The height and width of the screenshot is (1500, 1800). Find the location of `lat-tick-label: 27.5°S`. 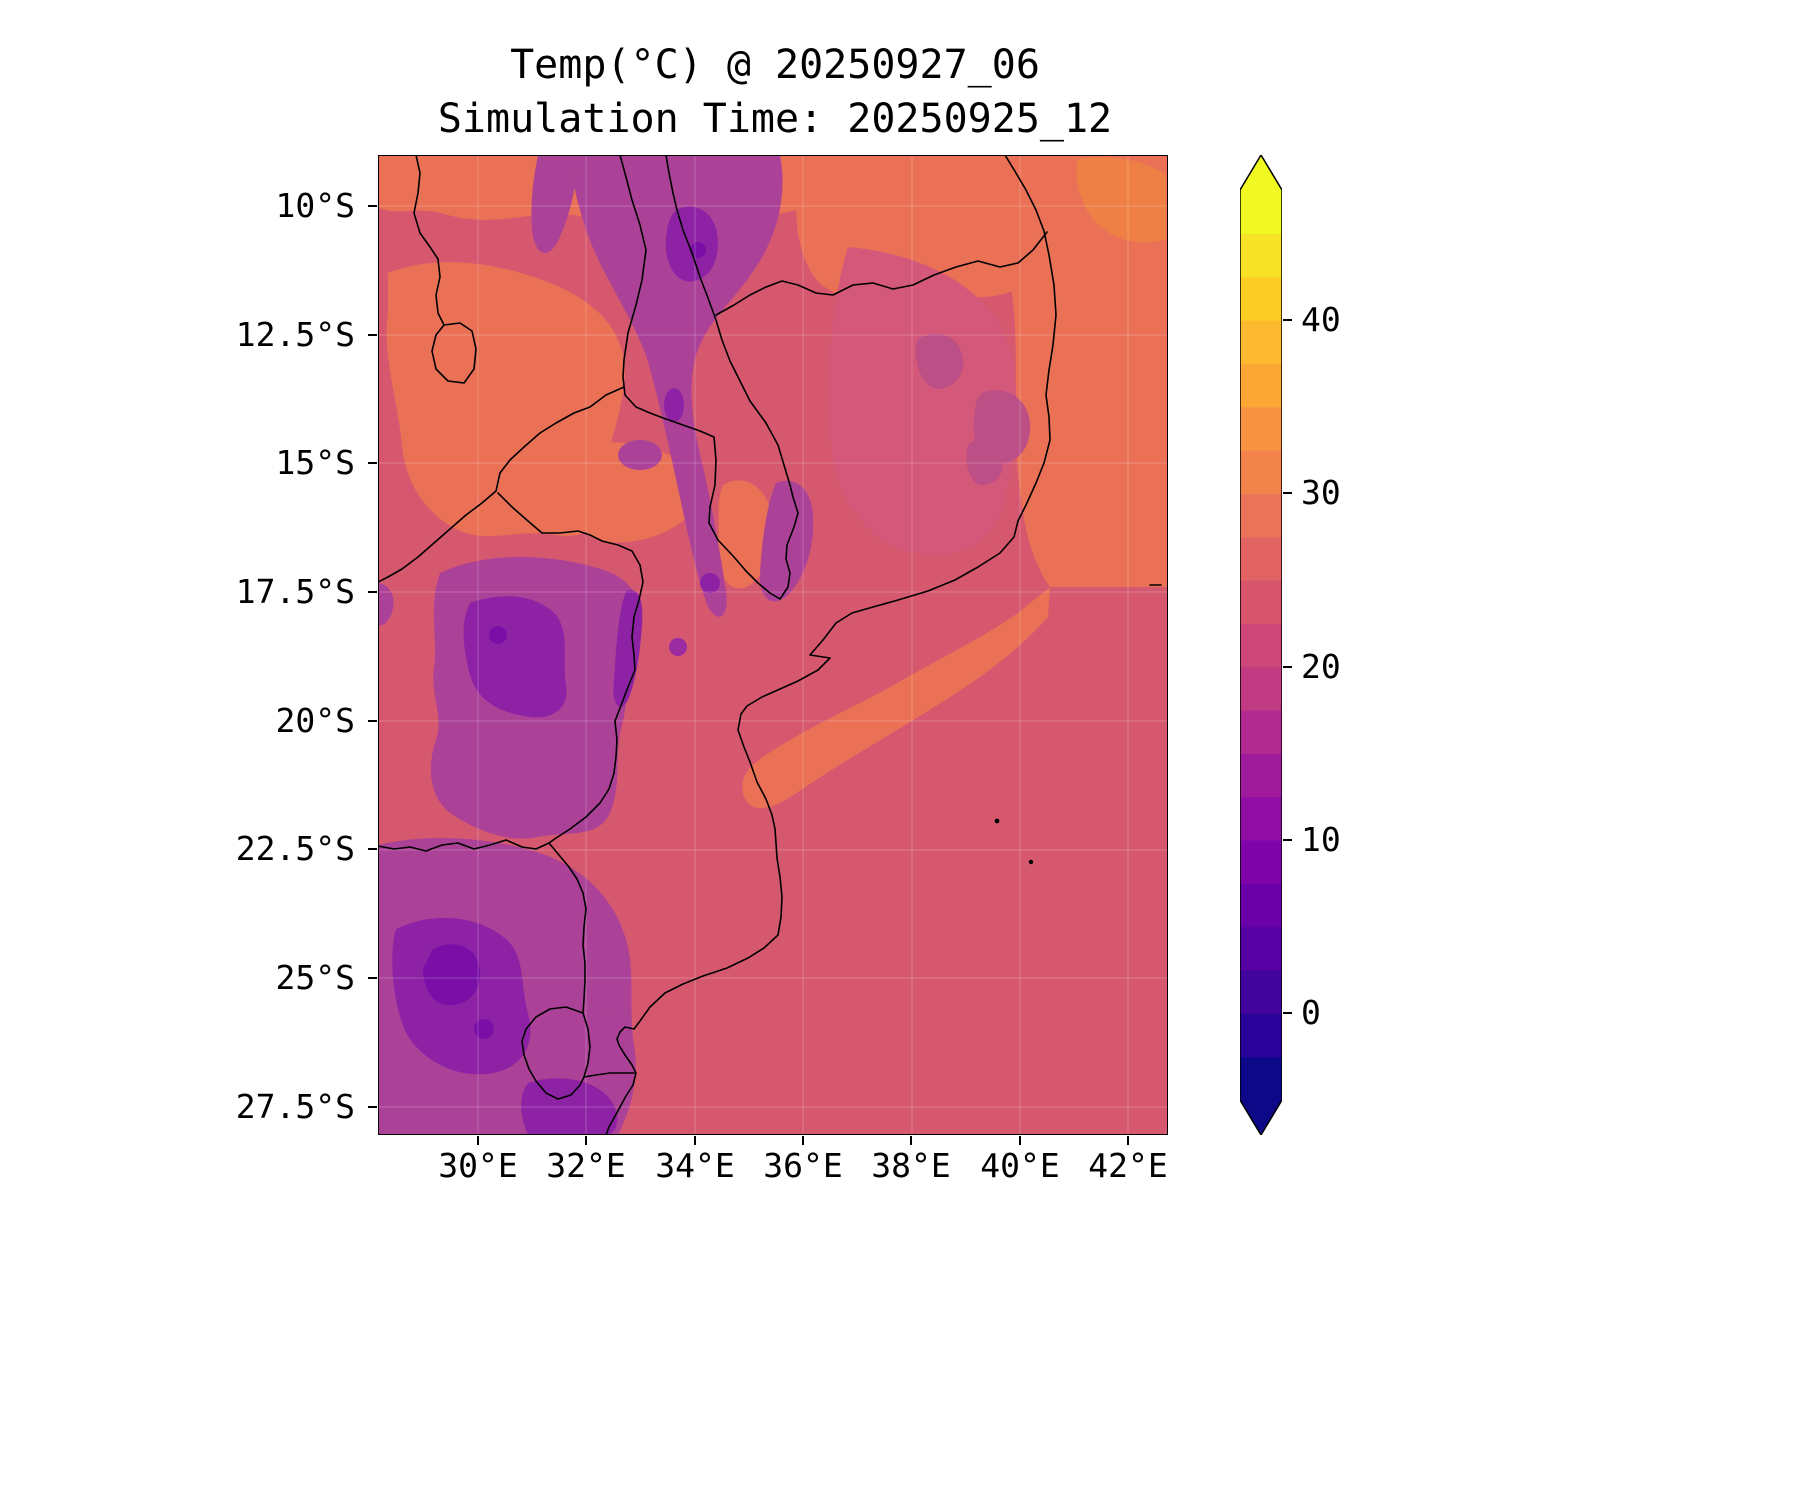

lat-tick-label: 27.5°S is located at coordinates (295, 1106).